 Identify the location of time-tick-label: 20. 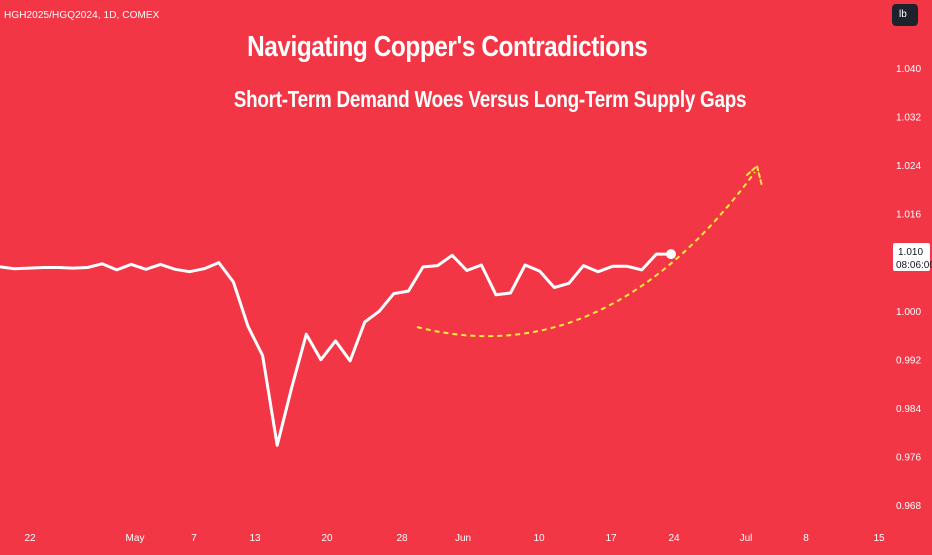
(327, 538).